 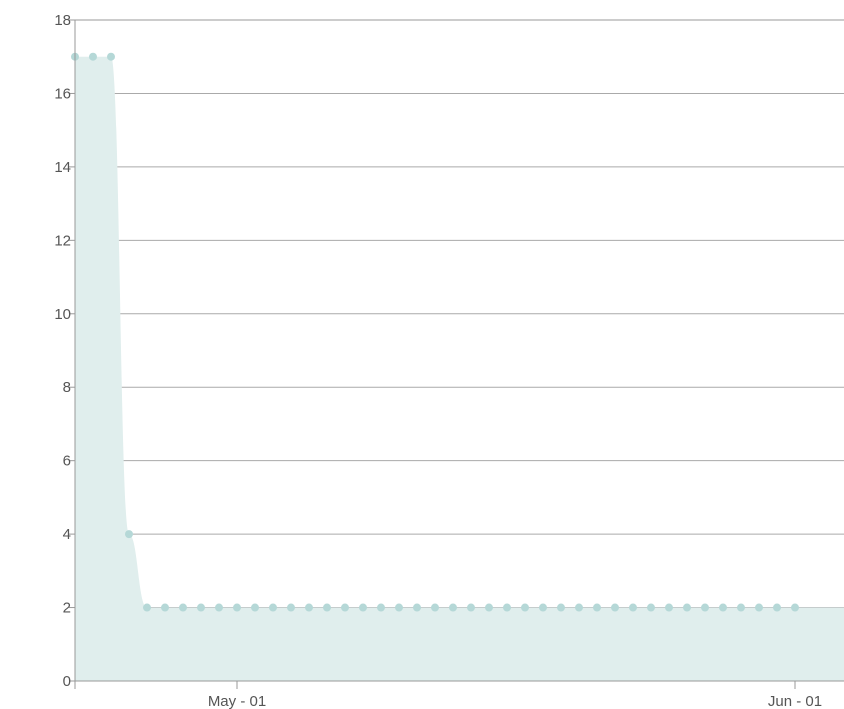 What do you see at coordinates (795, 701) in the screenshot?
I see `x-tick-label: Jun - 01` at bounding box center [795, 701].